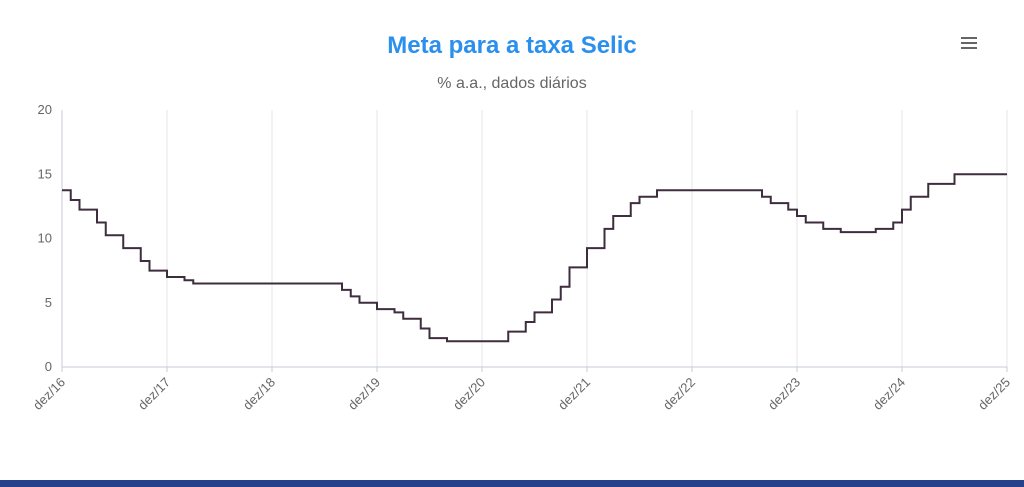 Image resolution: width=1024 pixels, height=487 pixels. I want to click on x-axis-label: dez/18, so click(259, 394).